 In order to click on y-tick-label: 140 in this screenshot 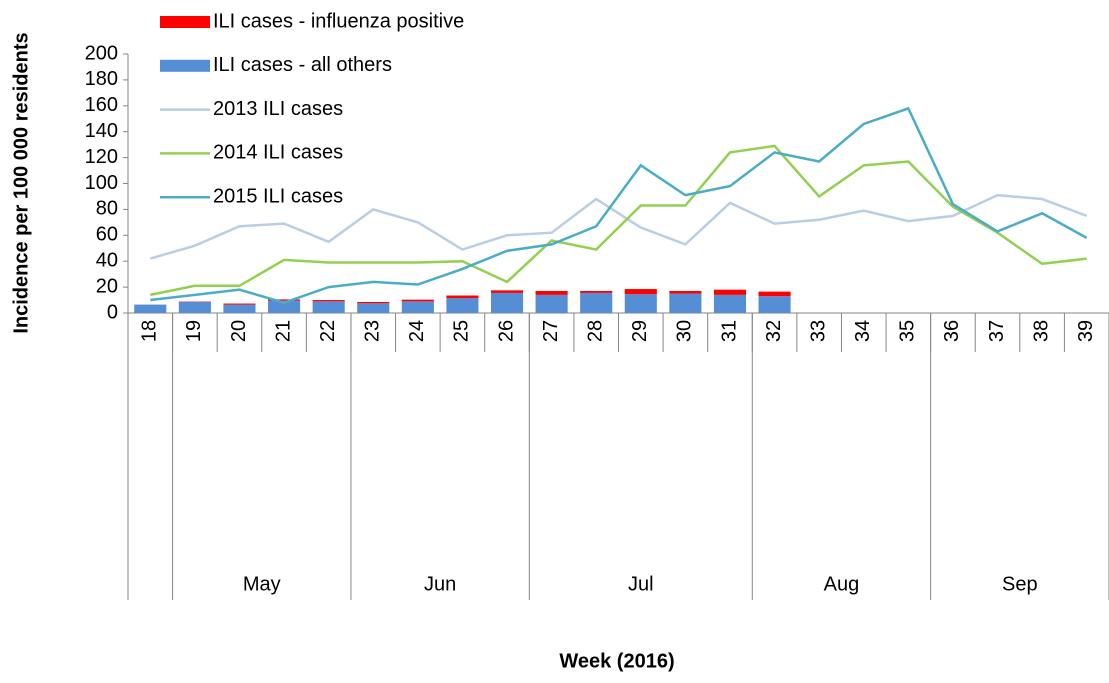, I will do `click(101, 131)`.